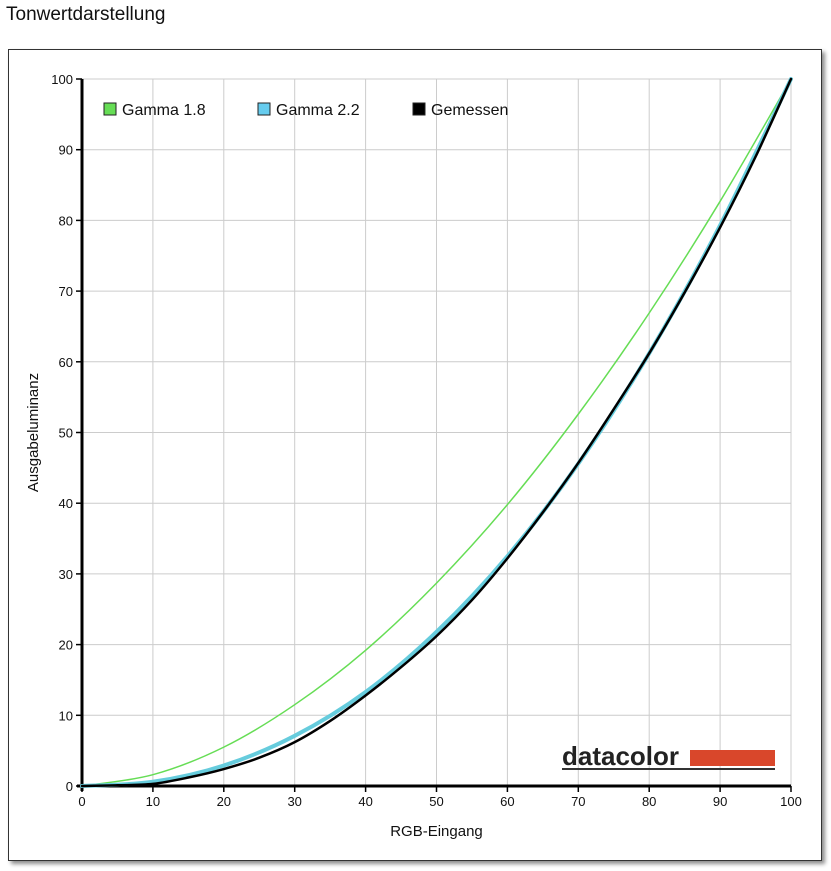 This screenshot has height=871, width=831. Describe the element at coordinates (294, 801) in the screenshot. I see `x-tick-label-30: 30` at that location.